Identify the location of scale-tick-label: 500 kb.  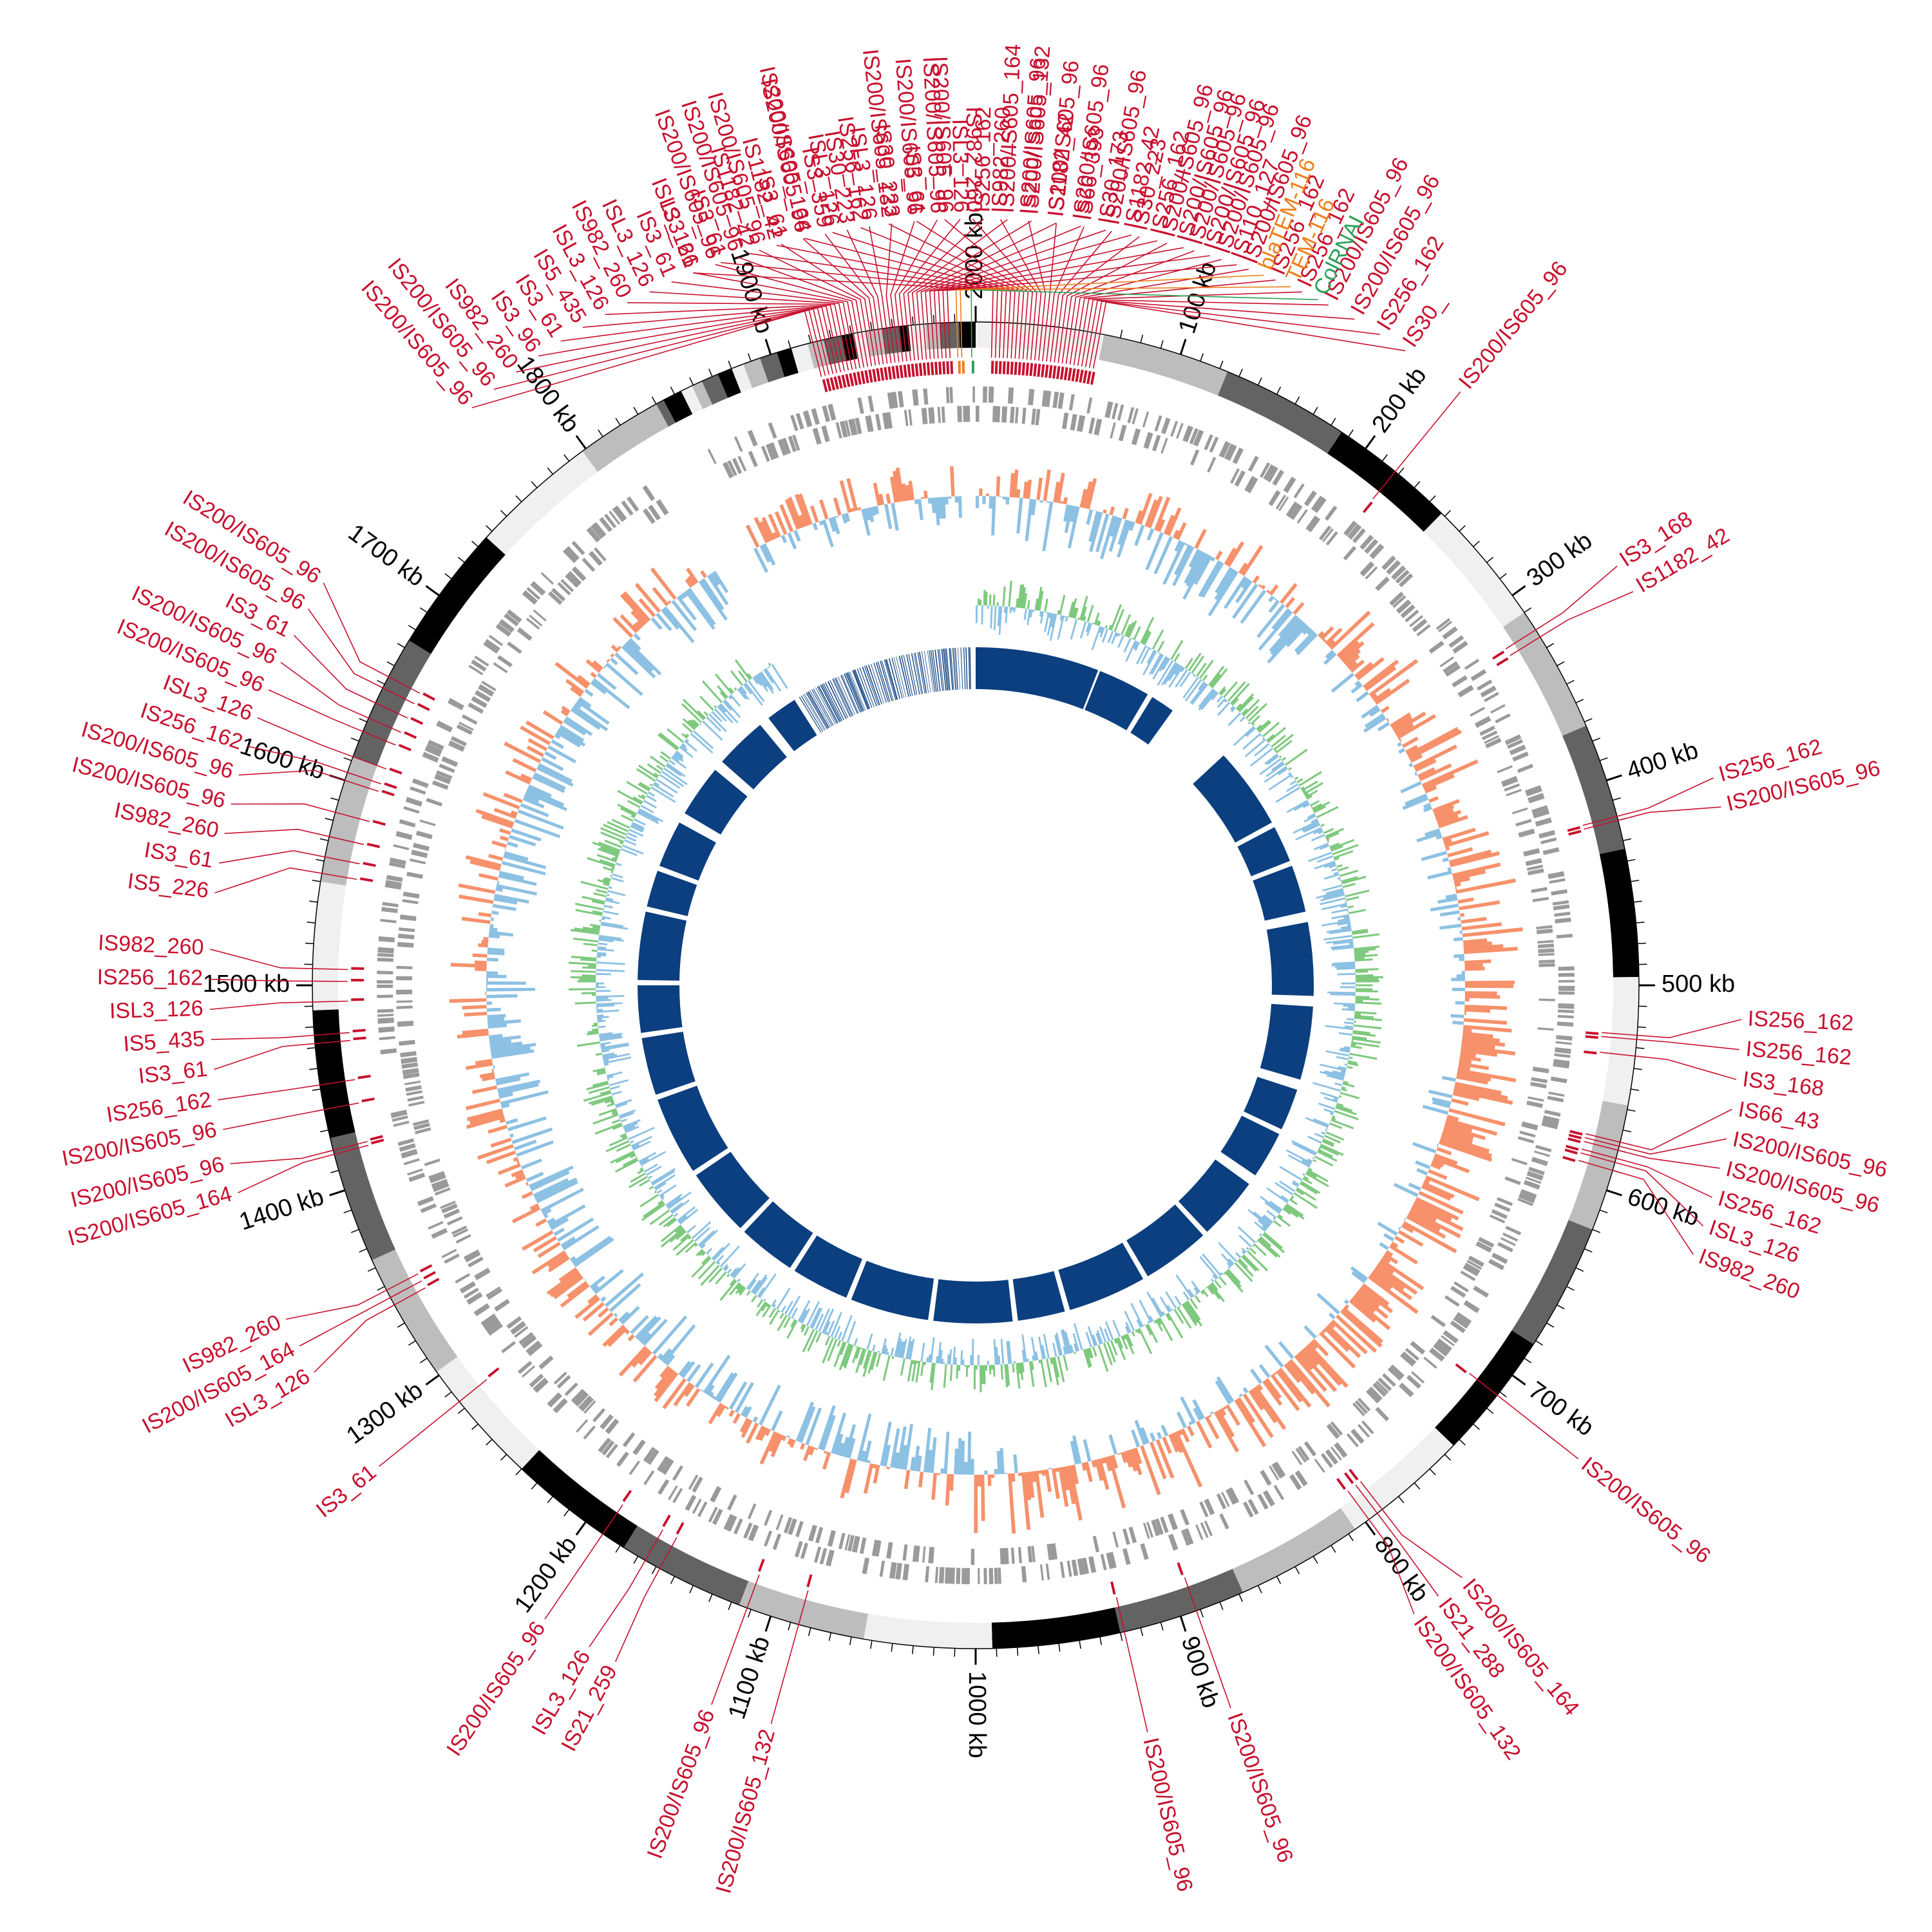
(1698, 984).